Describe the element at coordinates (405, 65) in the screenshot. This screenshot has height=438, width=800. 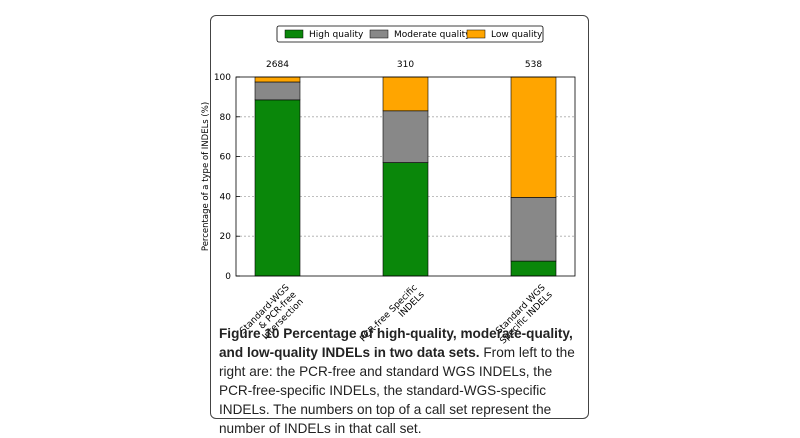
I see `count-label: 310` at that location.